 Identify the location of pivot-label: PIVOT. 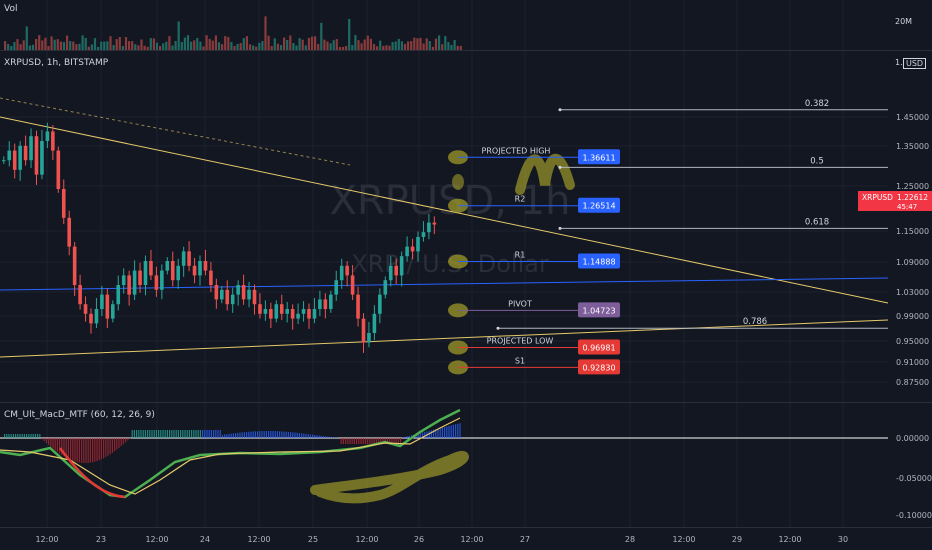
(520, 303).